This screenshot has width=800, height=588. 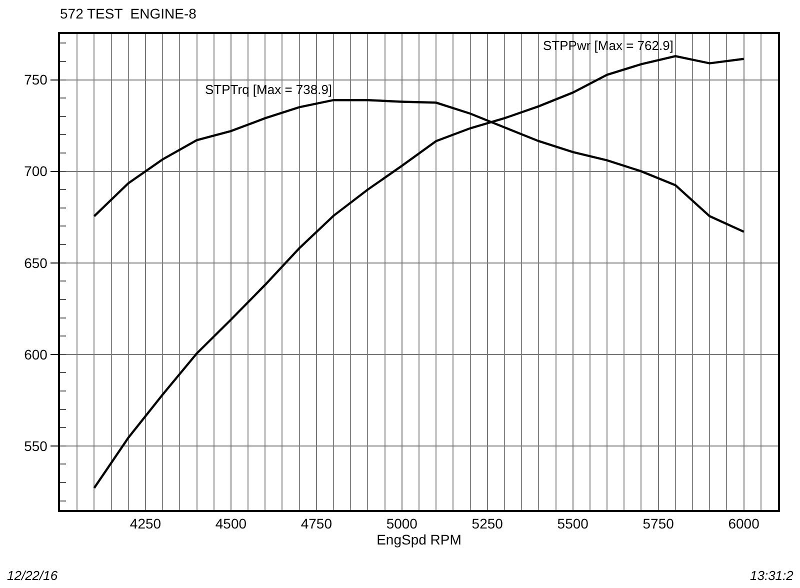 I want to click on x-tick-label: 6000, so click(x=744, y=524).